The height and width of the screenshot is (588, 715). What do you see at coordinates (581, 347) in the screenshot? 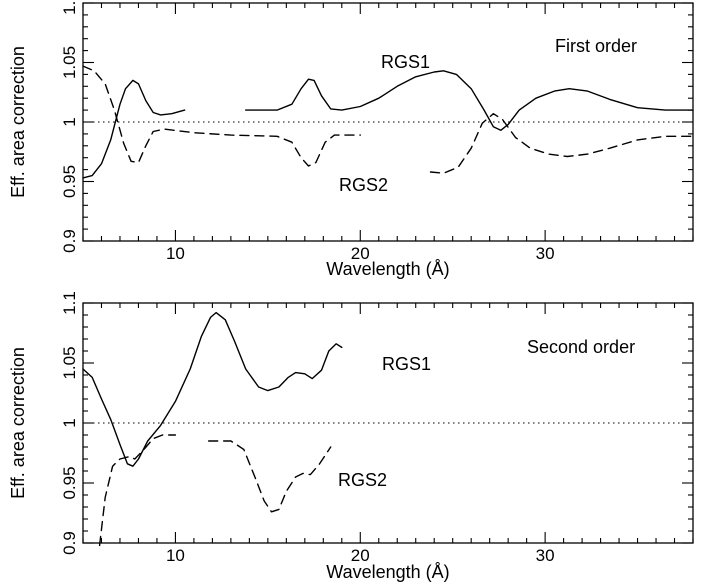
I see `order-annotation: Second order` at bounding box center [581, 347].